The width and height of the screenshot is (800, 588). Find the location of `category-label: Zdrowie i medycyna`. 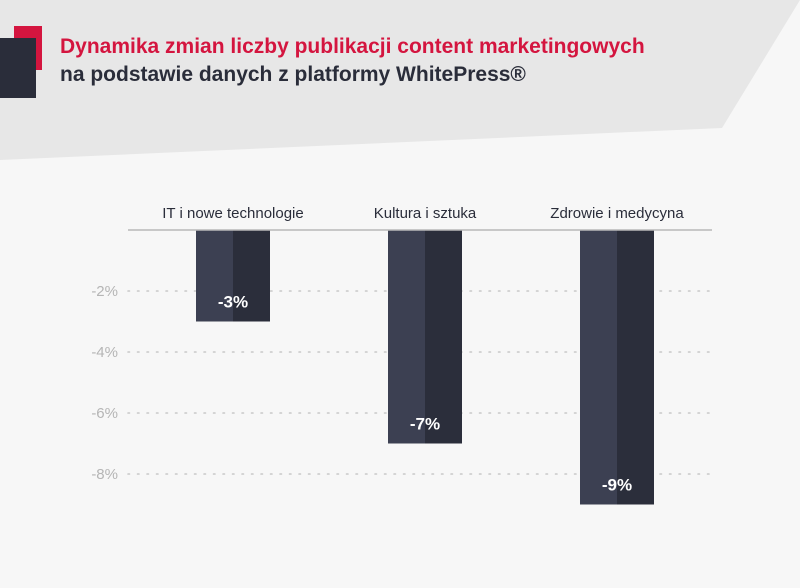

category-label: Zdrowie i medycyna is located at coordinates (617, 213).